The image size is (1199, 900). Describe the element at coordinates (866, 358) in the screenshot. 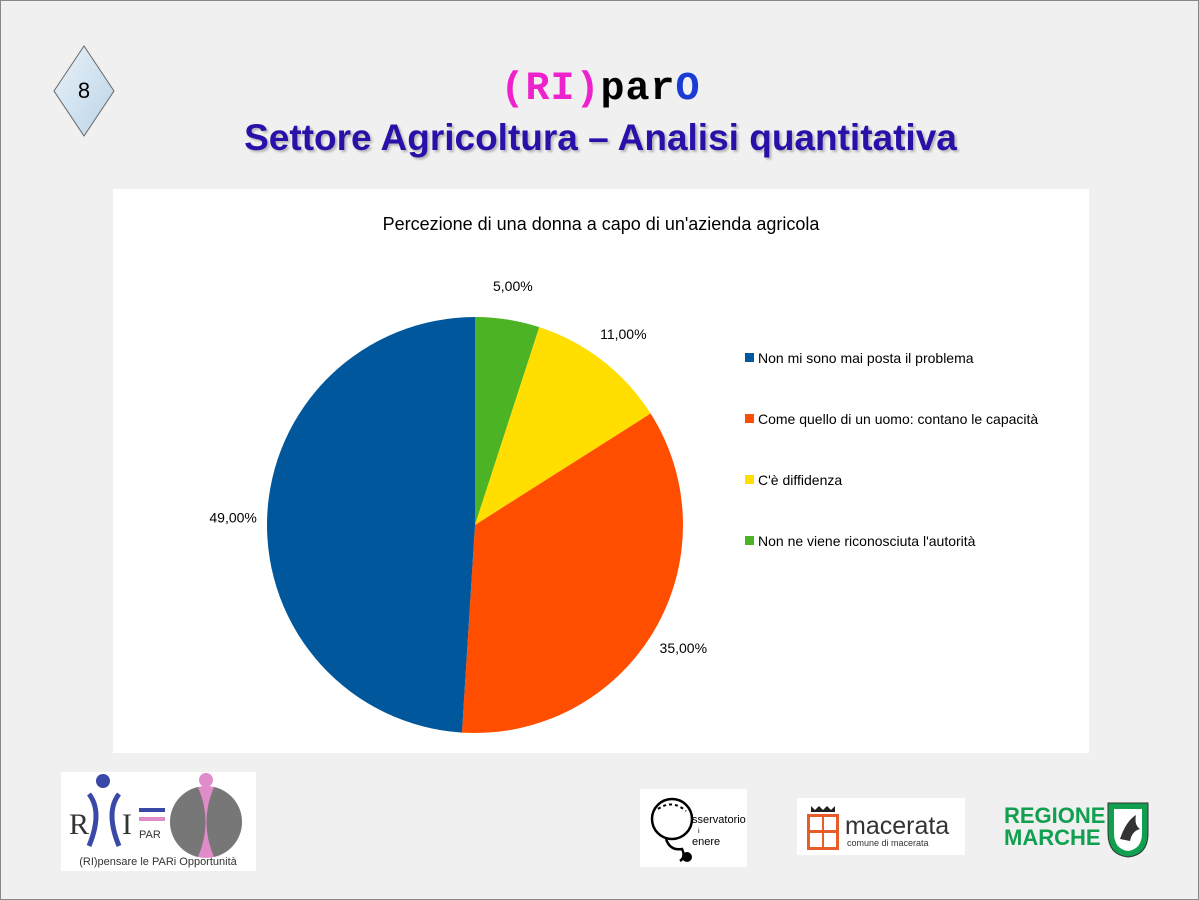

I see `legend-label-1: Non mi sono mai posta il problema` at that location.